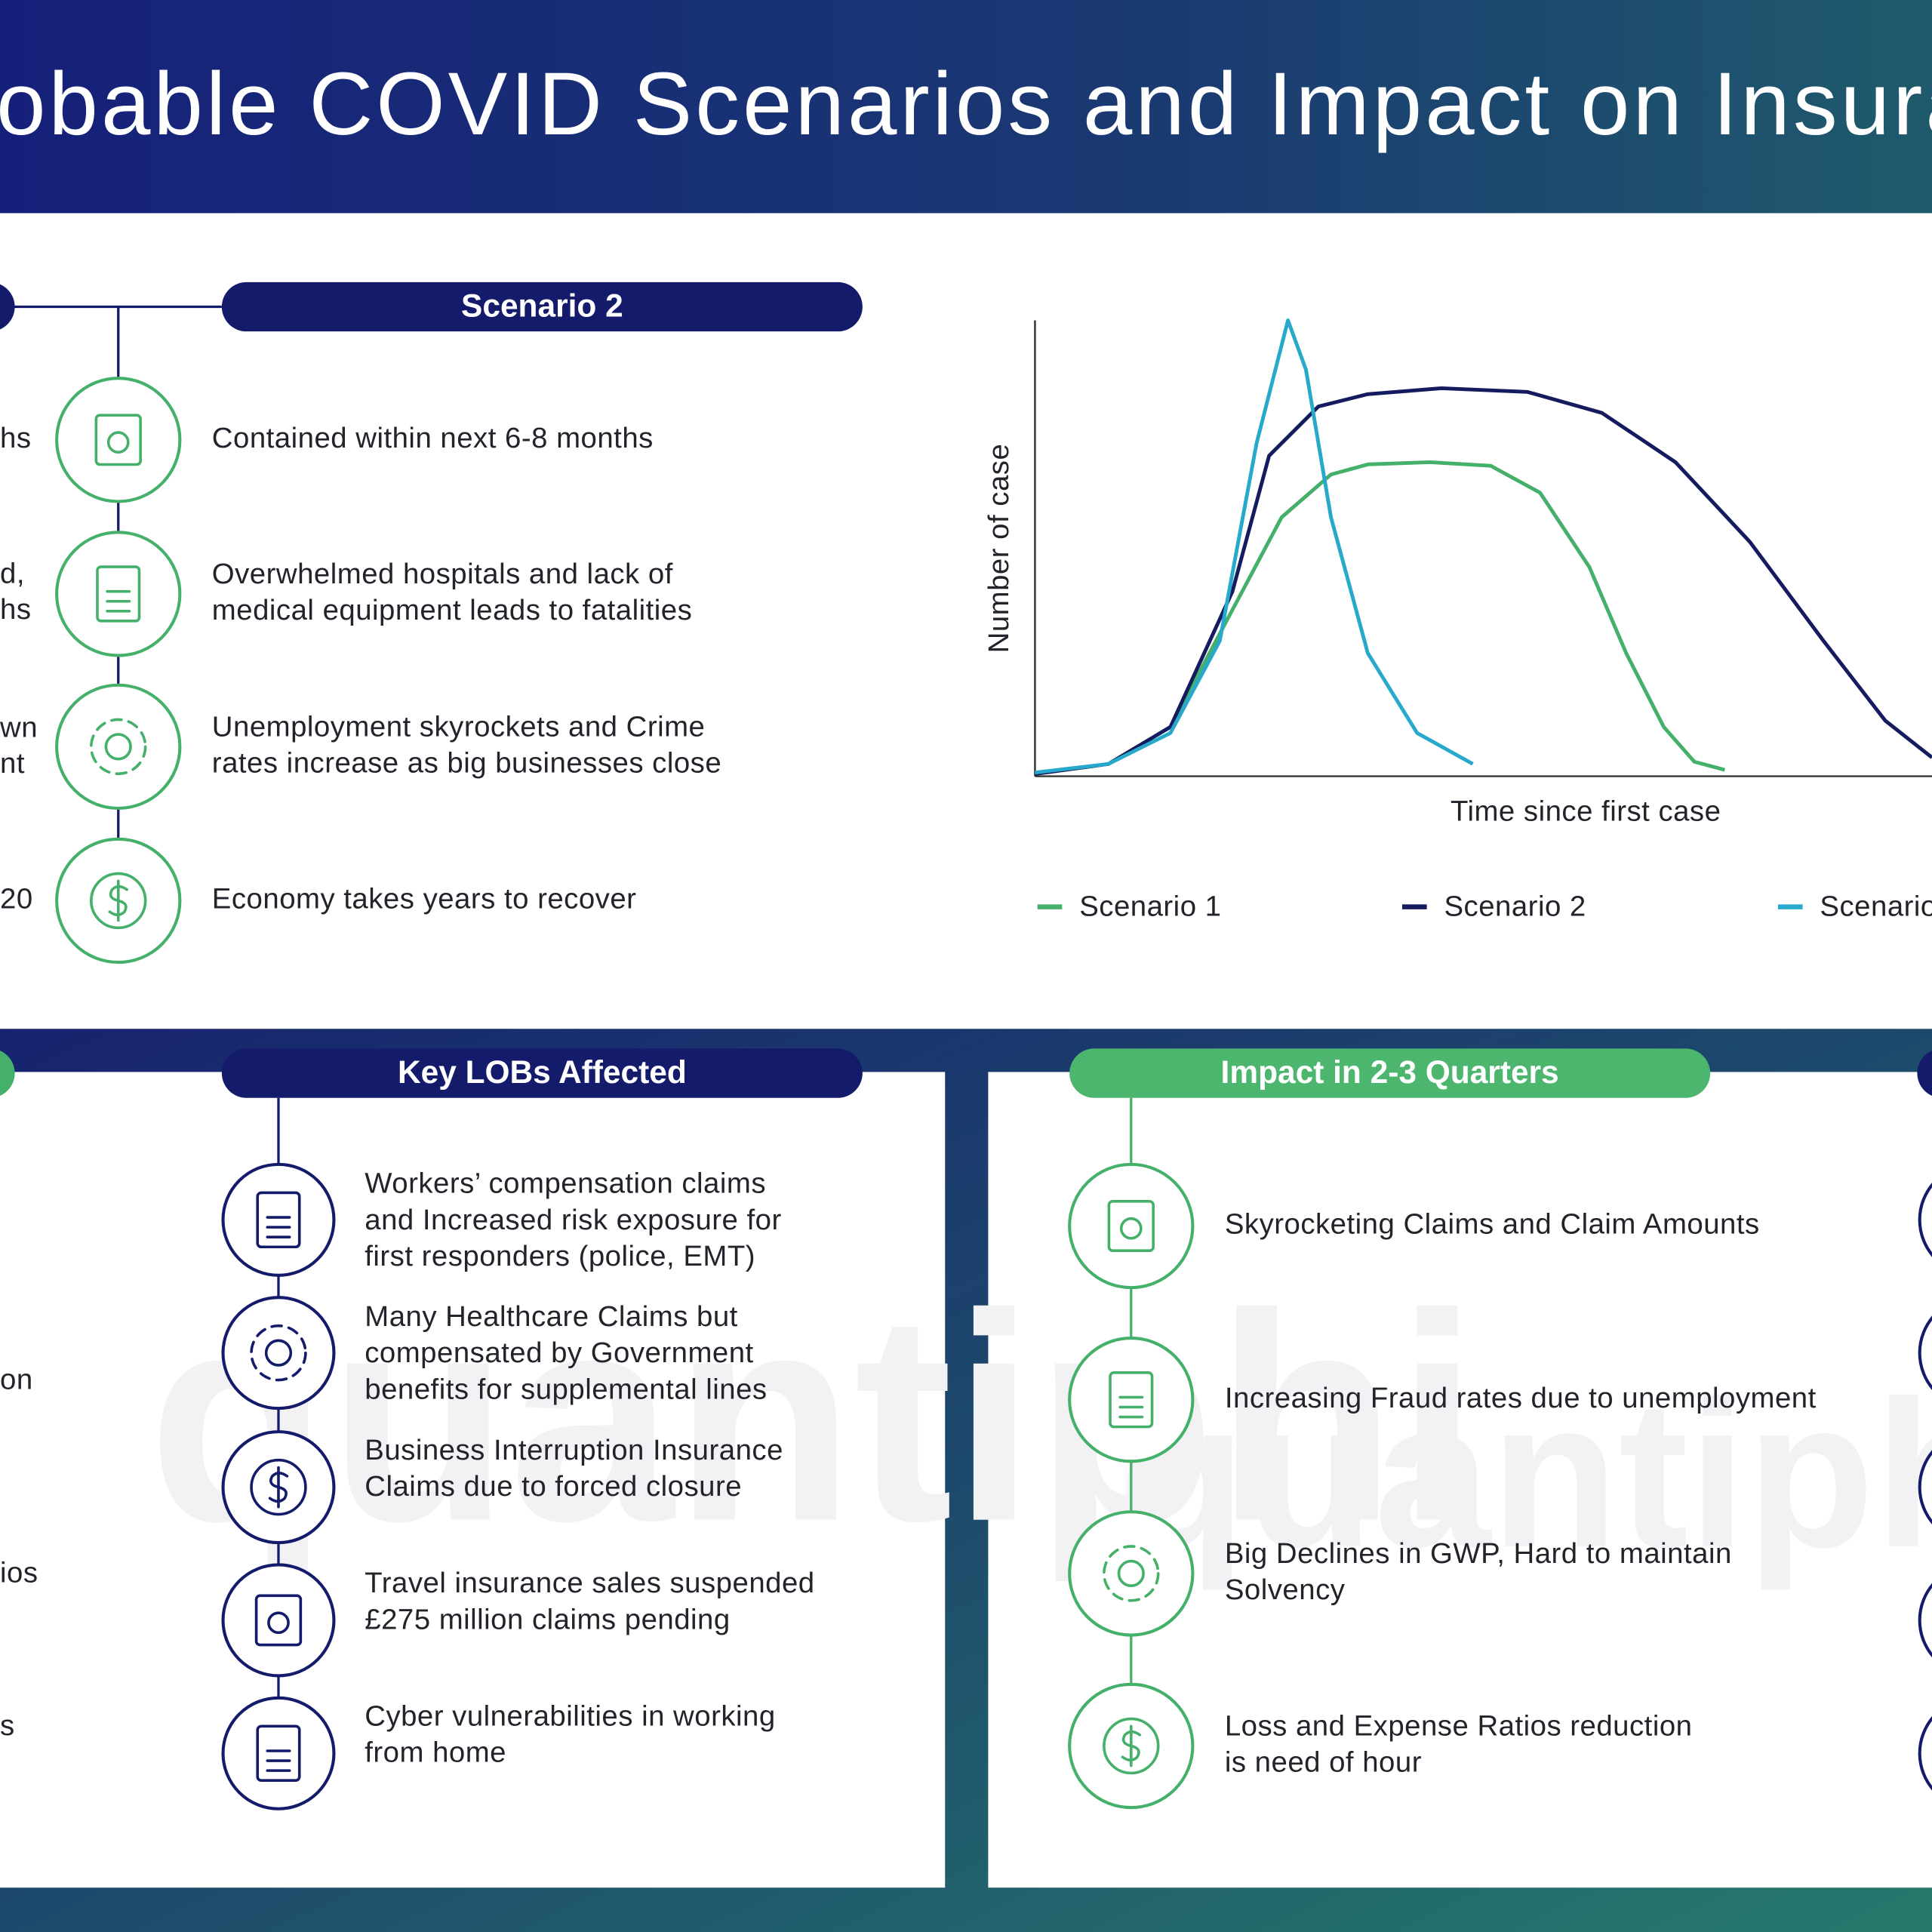  What do you see at coordinates (466, 763) in the screenshot?
I see `item-text: rates increase as big businesses close` at bounding box center [466, 763].